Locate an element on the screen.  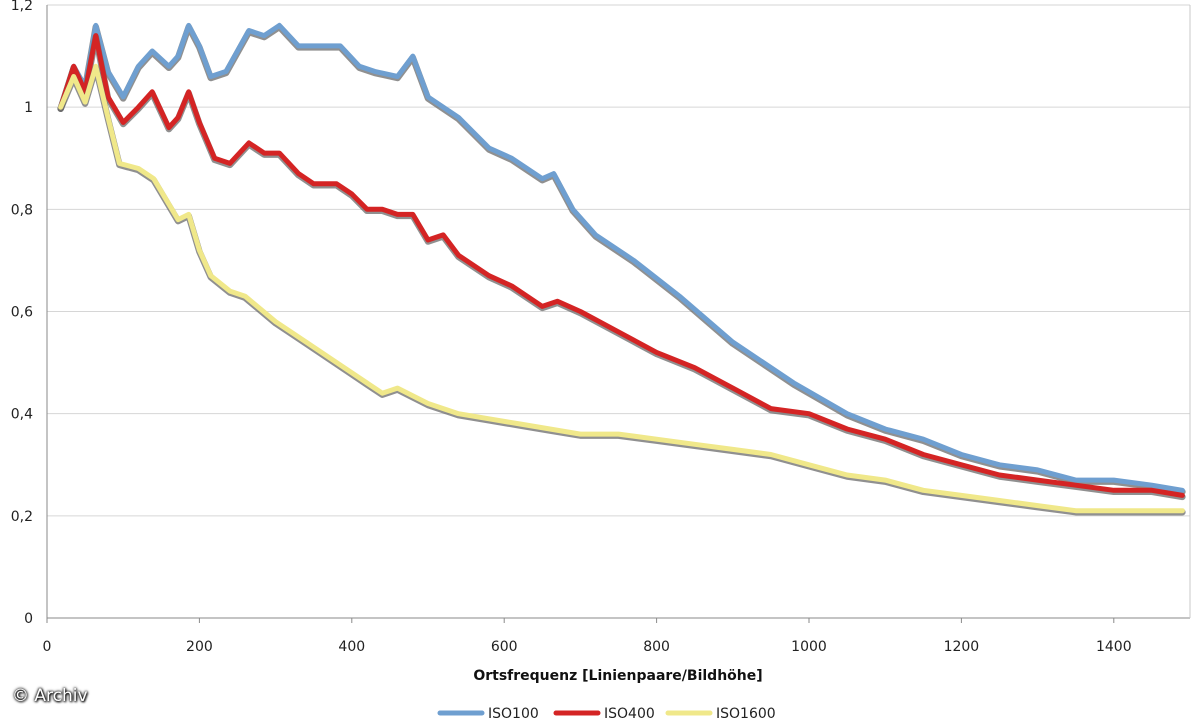
x-tick-label: 0 is located at coordinates (47, 647).